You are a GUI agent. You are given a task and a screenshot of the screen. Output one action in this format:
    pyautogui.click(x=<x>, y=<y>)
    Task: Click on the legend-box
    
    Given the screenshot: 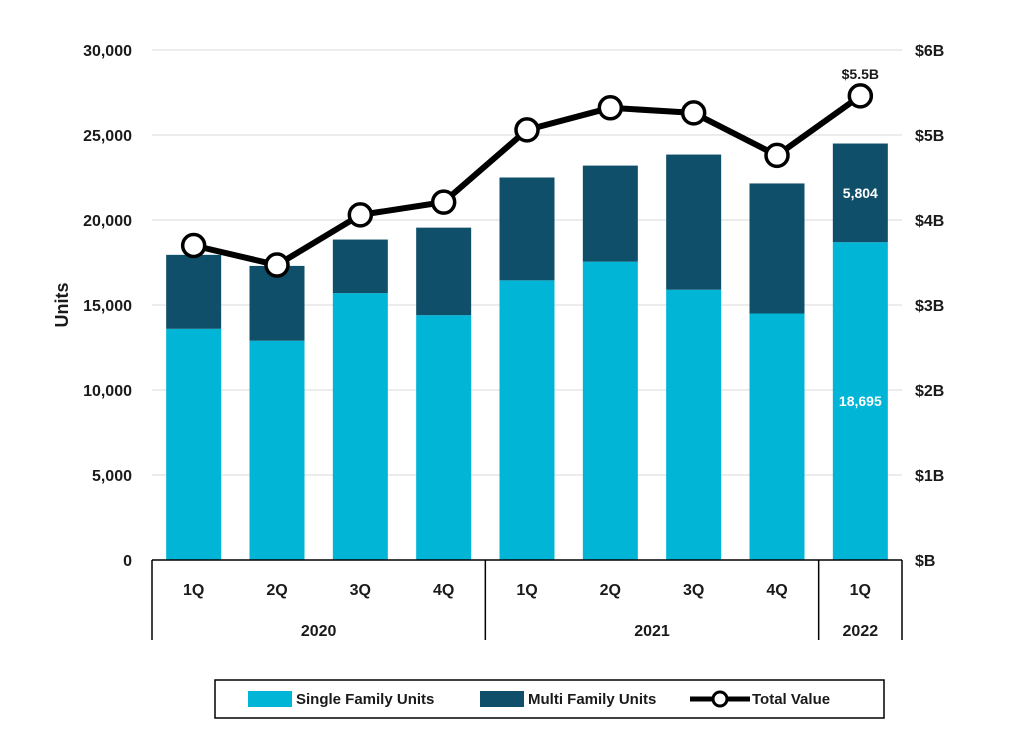 What is the action you would take?
    pyautogui.click(x=549, y=699)
    